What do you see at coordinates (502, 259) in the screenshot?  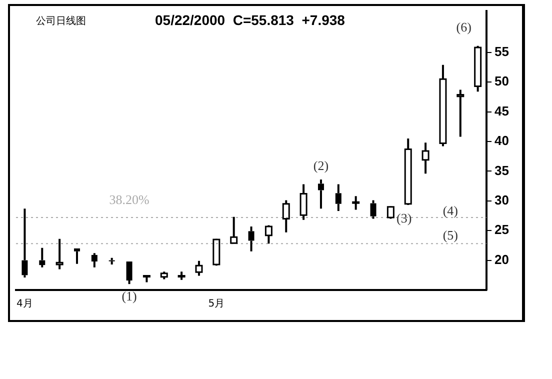 I see `y-tick-label: 20` at bounding box center [502, 259].